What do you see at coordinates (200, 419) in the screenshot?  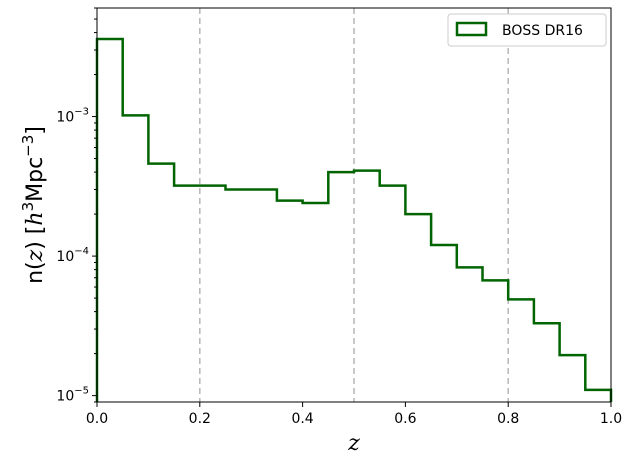 I see `x-tick-label-1: 0.2` at bounding box center [200, 419].